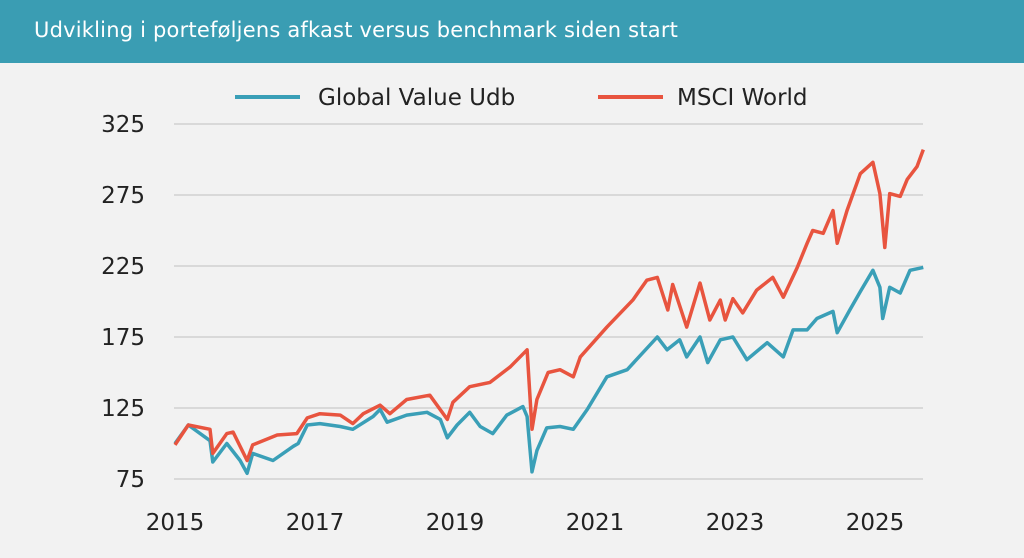  Describe the element at coordinates (416, 98) in the screenshot. I see `legend-label: Global Value Udb` at that location.